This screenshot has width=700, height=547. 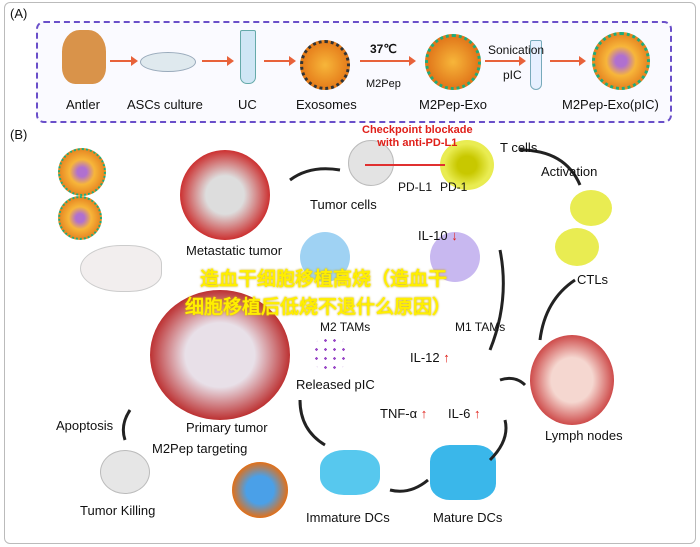 I want to click on immature-dcs-label: Immature DCs, so click(x=348, y=517).